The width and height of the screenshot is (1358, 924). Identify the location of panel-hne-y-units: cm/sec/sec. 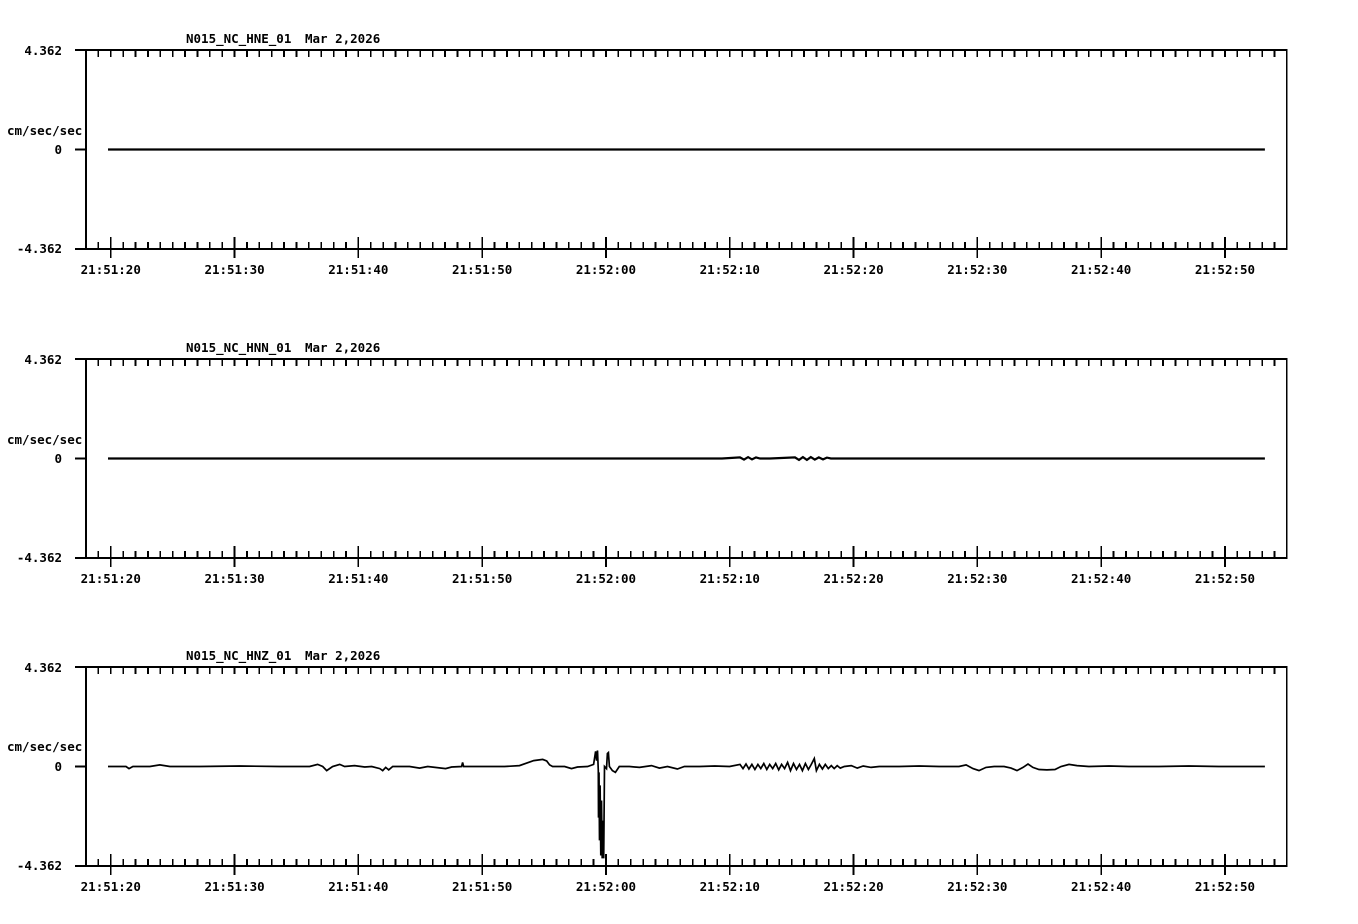
(45, 130).